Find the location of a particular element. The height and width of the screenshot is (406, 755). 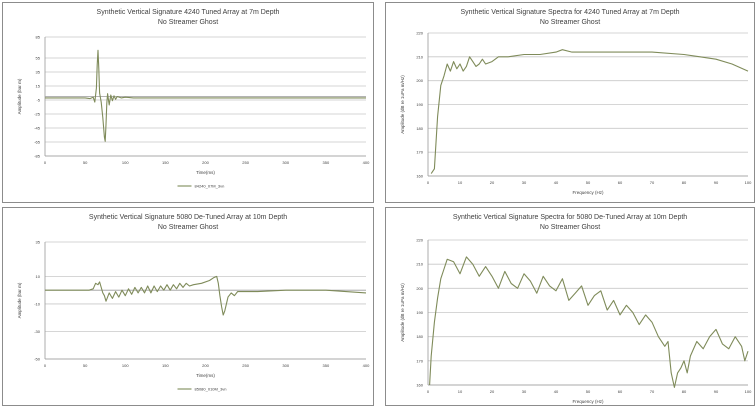

y-tick-label: -25 is located at coordinates (37, 114).